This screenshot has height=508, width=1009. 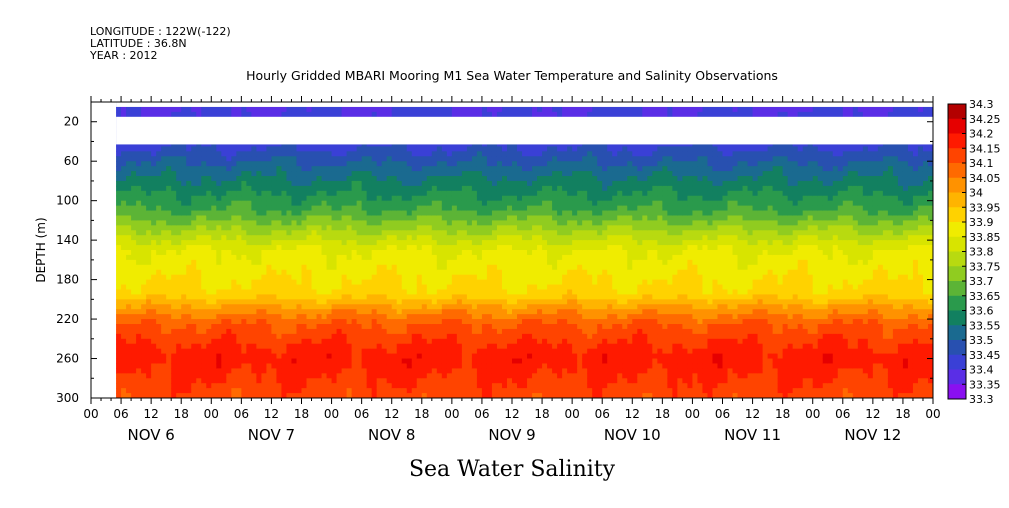 What do you see at coordinates (123, 55) in the screenshot?
I see `year-label: YEAR : 2012` at bounding box center [123, 55].